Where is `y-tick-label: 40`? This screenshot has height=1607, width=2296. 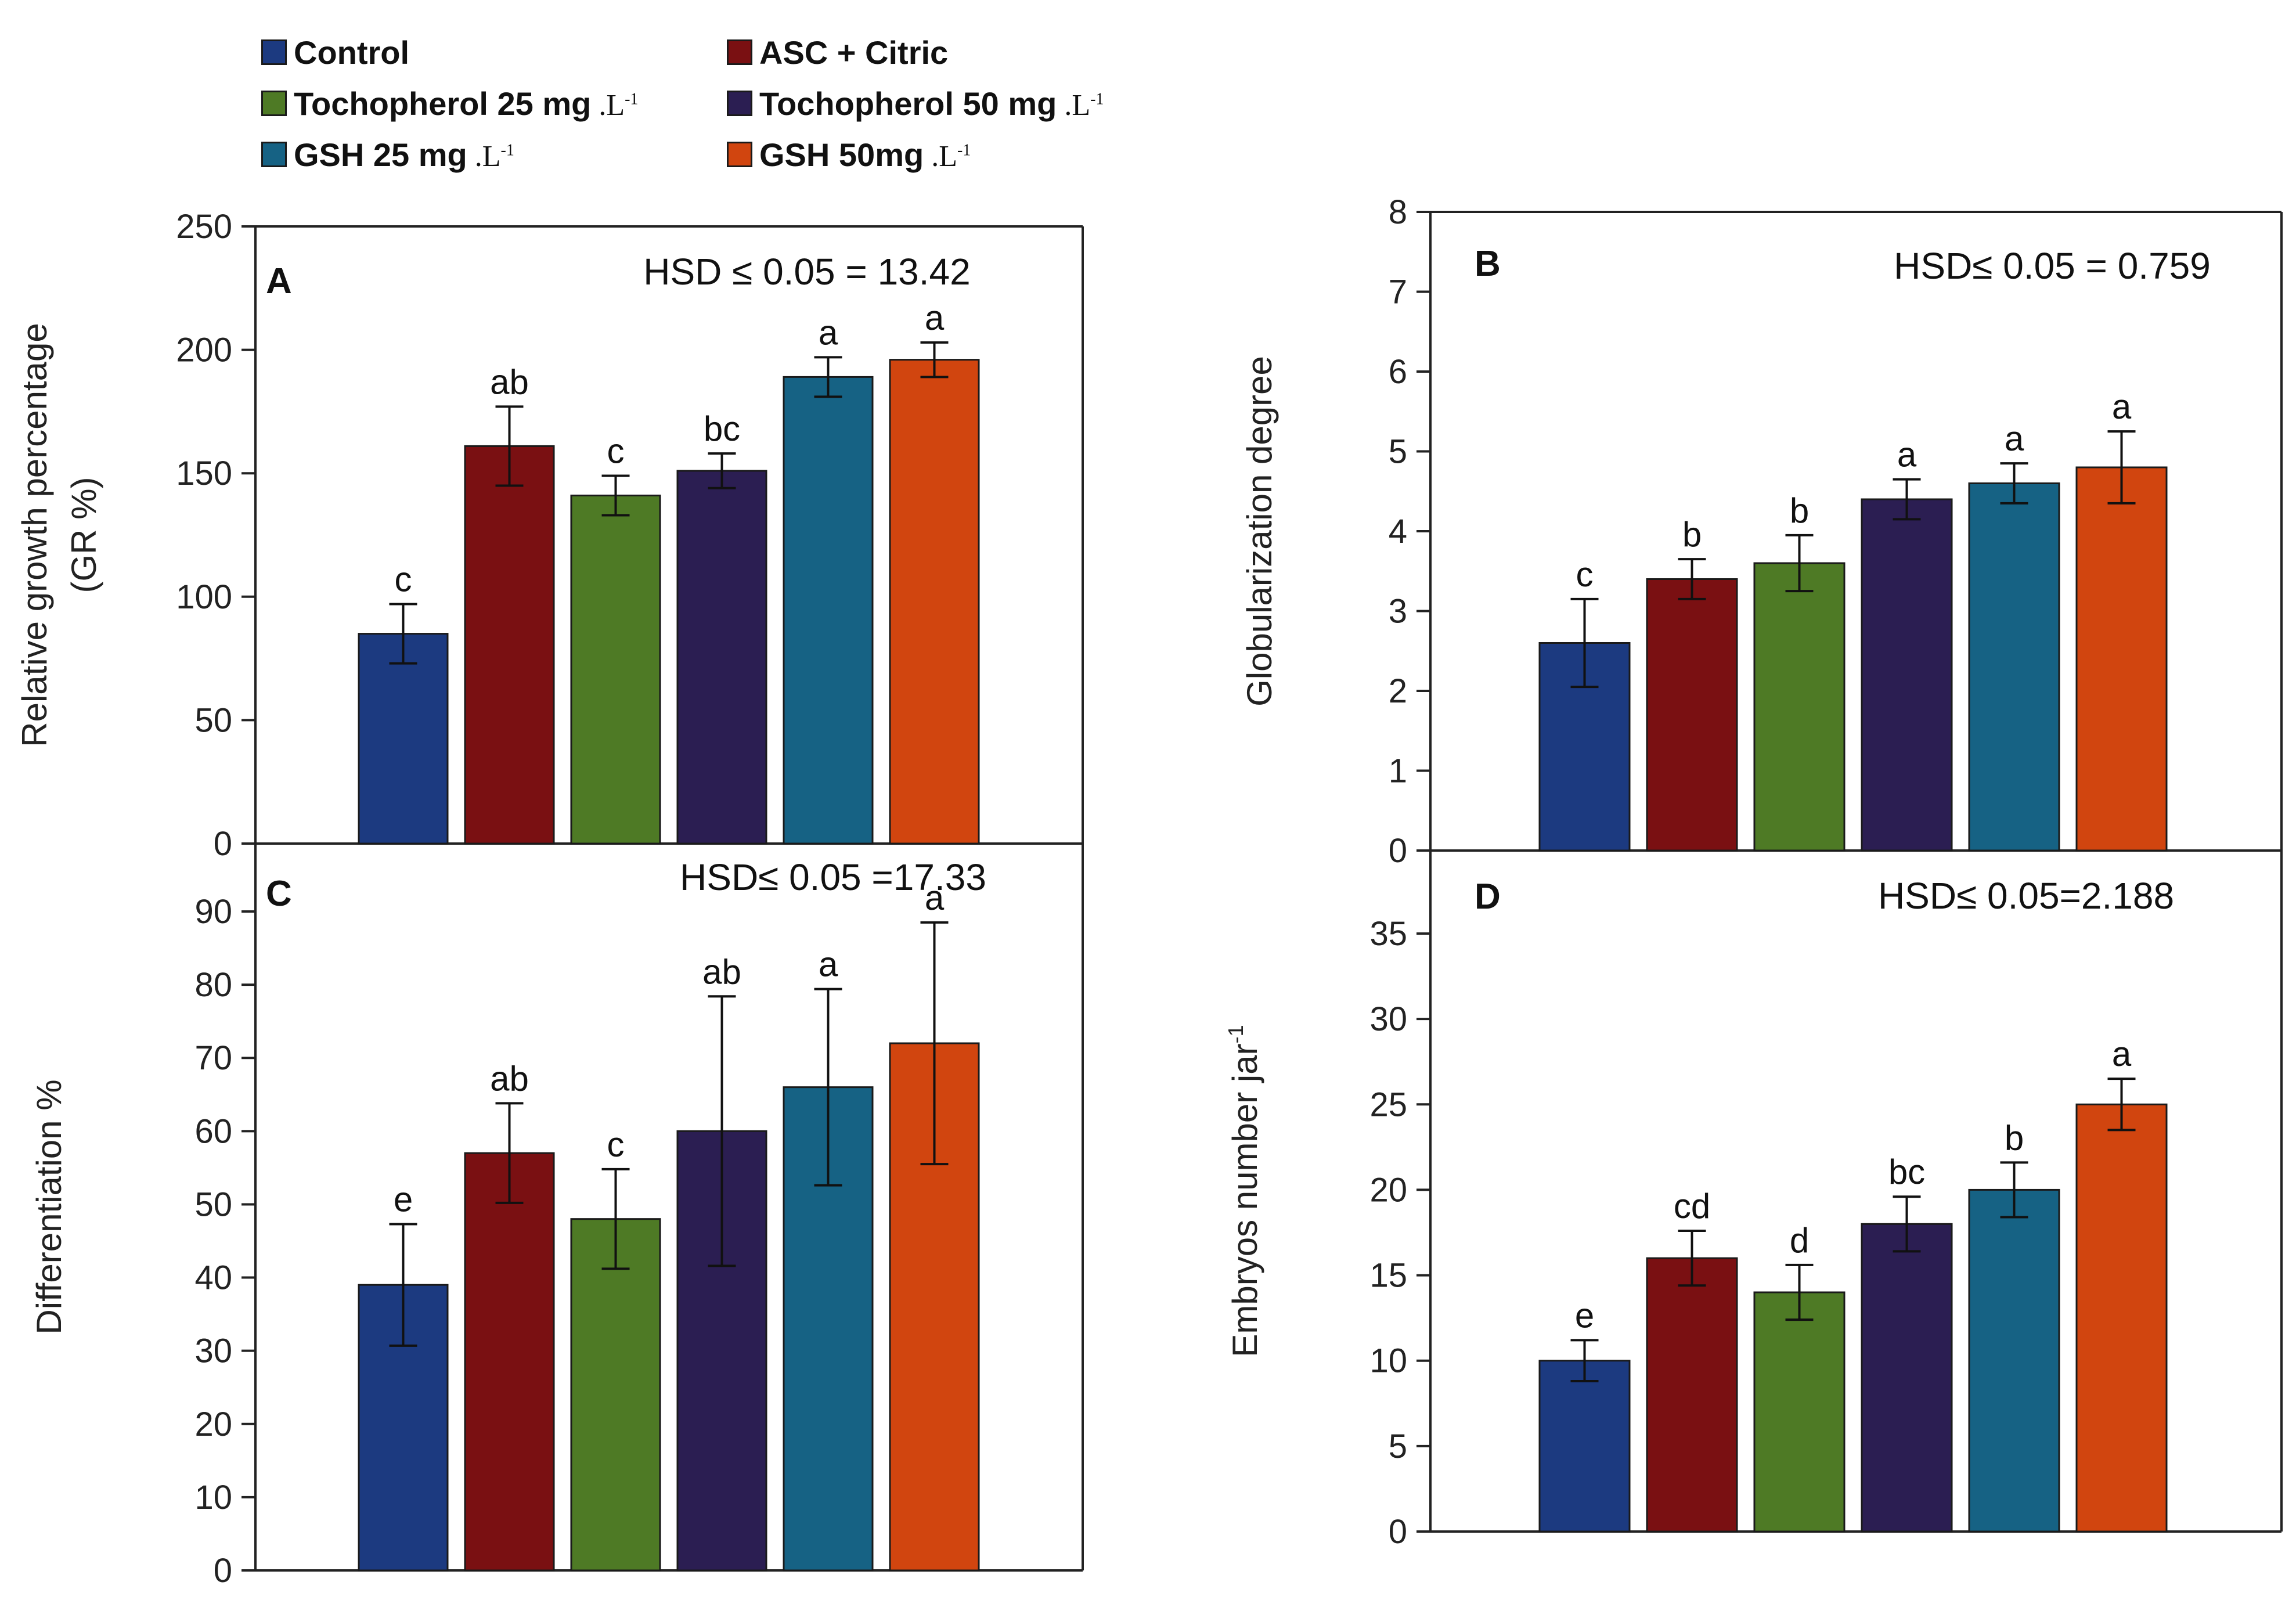 y-tick-label: 40 is located at coordinates (213, 1278).